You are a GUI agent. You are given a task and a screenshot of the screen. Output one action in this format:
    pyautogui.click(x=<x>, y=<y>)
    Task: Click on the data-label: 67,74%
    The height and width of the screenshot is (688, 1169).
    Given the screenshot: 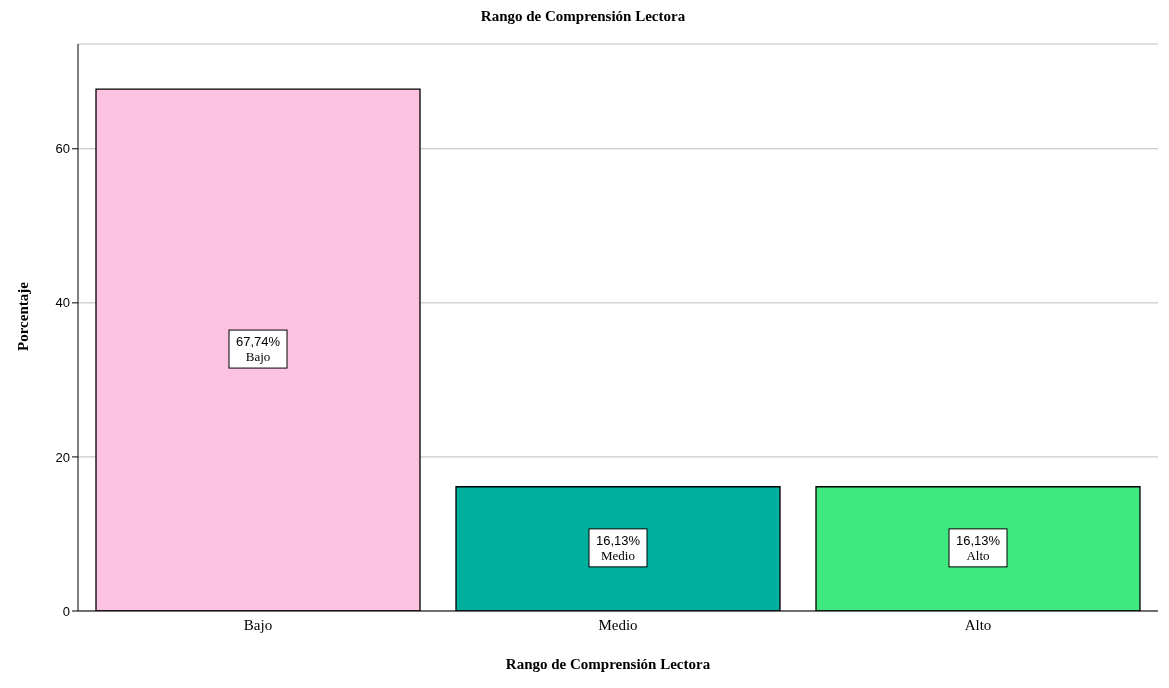 What is the action you would take?
    pyautogui.click(x=258, y=342)
    